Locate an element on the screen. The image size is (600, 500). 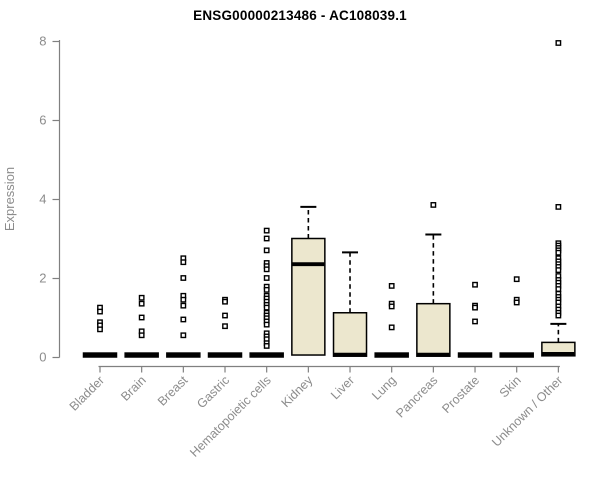
x-tick-label-skin: Skin is located at coordinates (510, 386).